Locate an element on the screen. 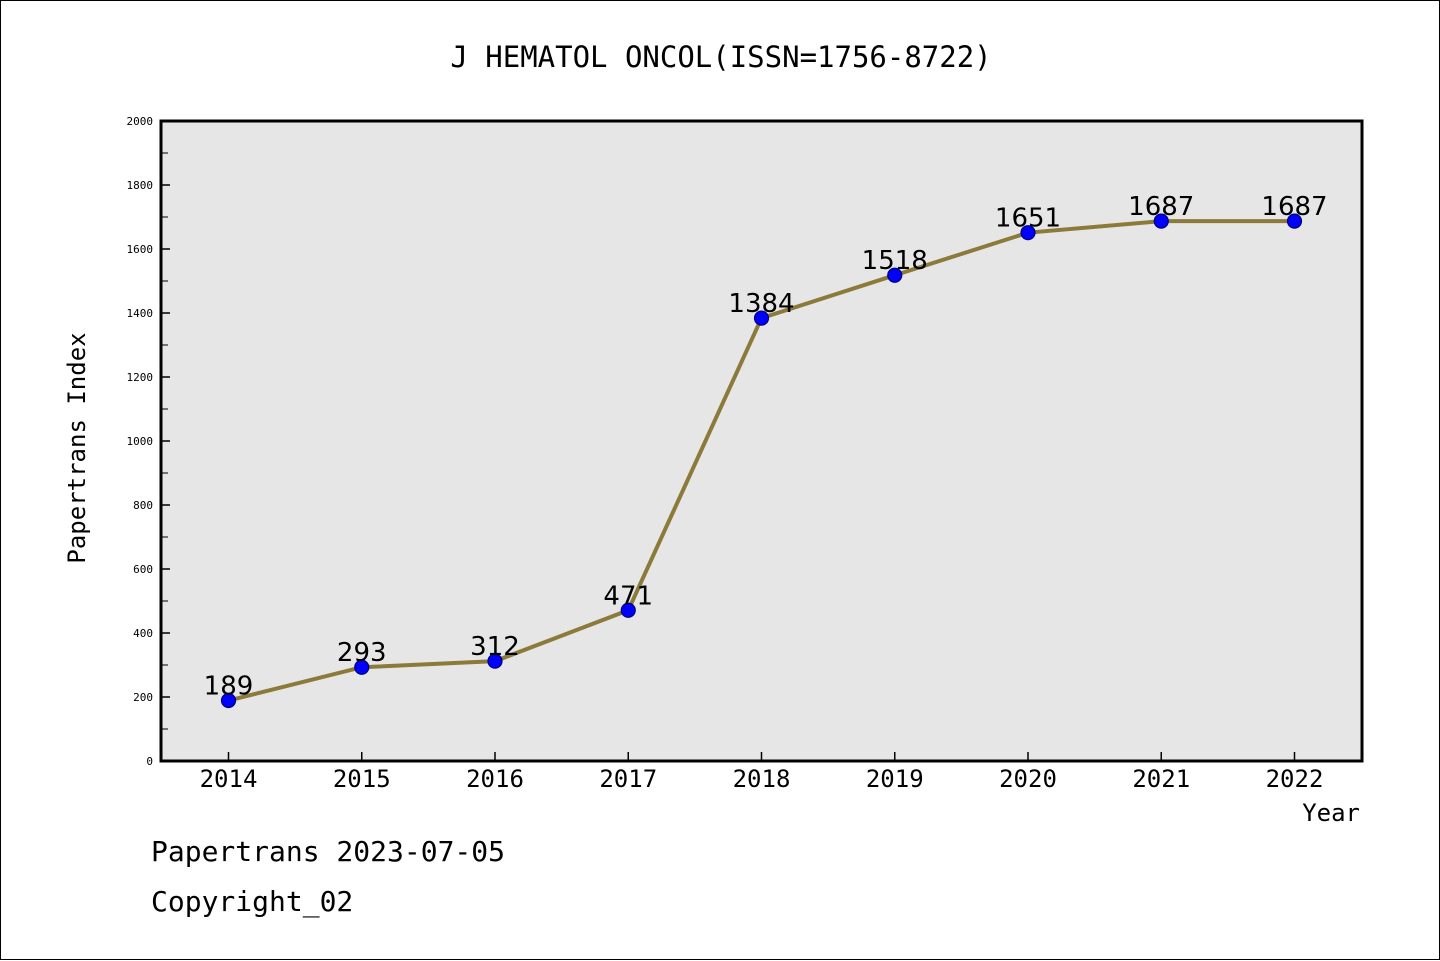  data-value-label: 293 is located at coordinates (362, 653).